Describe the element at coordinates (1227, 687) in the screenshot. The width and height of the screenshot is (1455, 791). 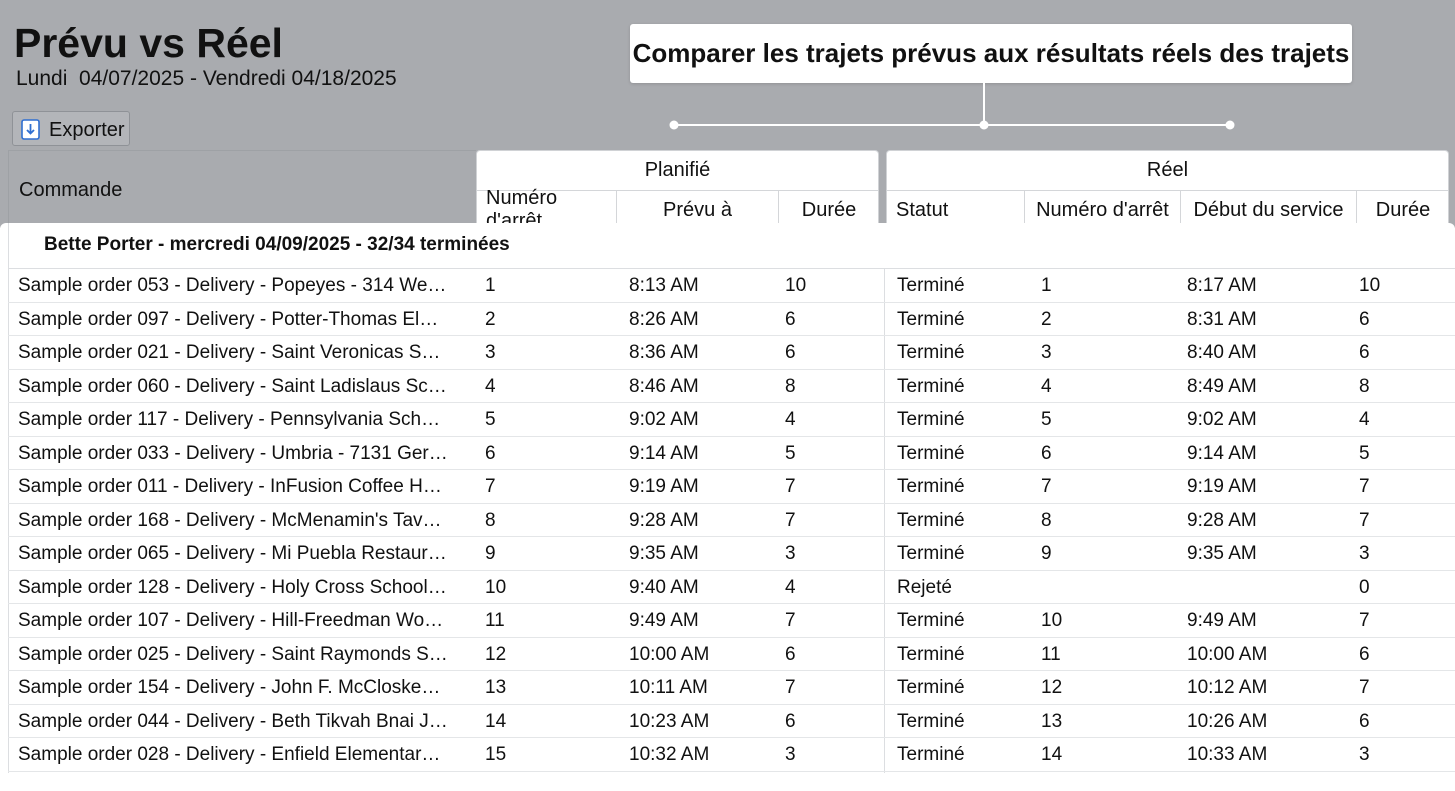
I see `service-start-cell: 10:12 AM` at that location.